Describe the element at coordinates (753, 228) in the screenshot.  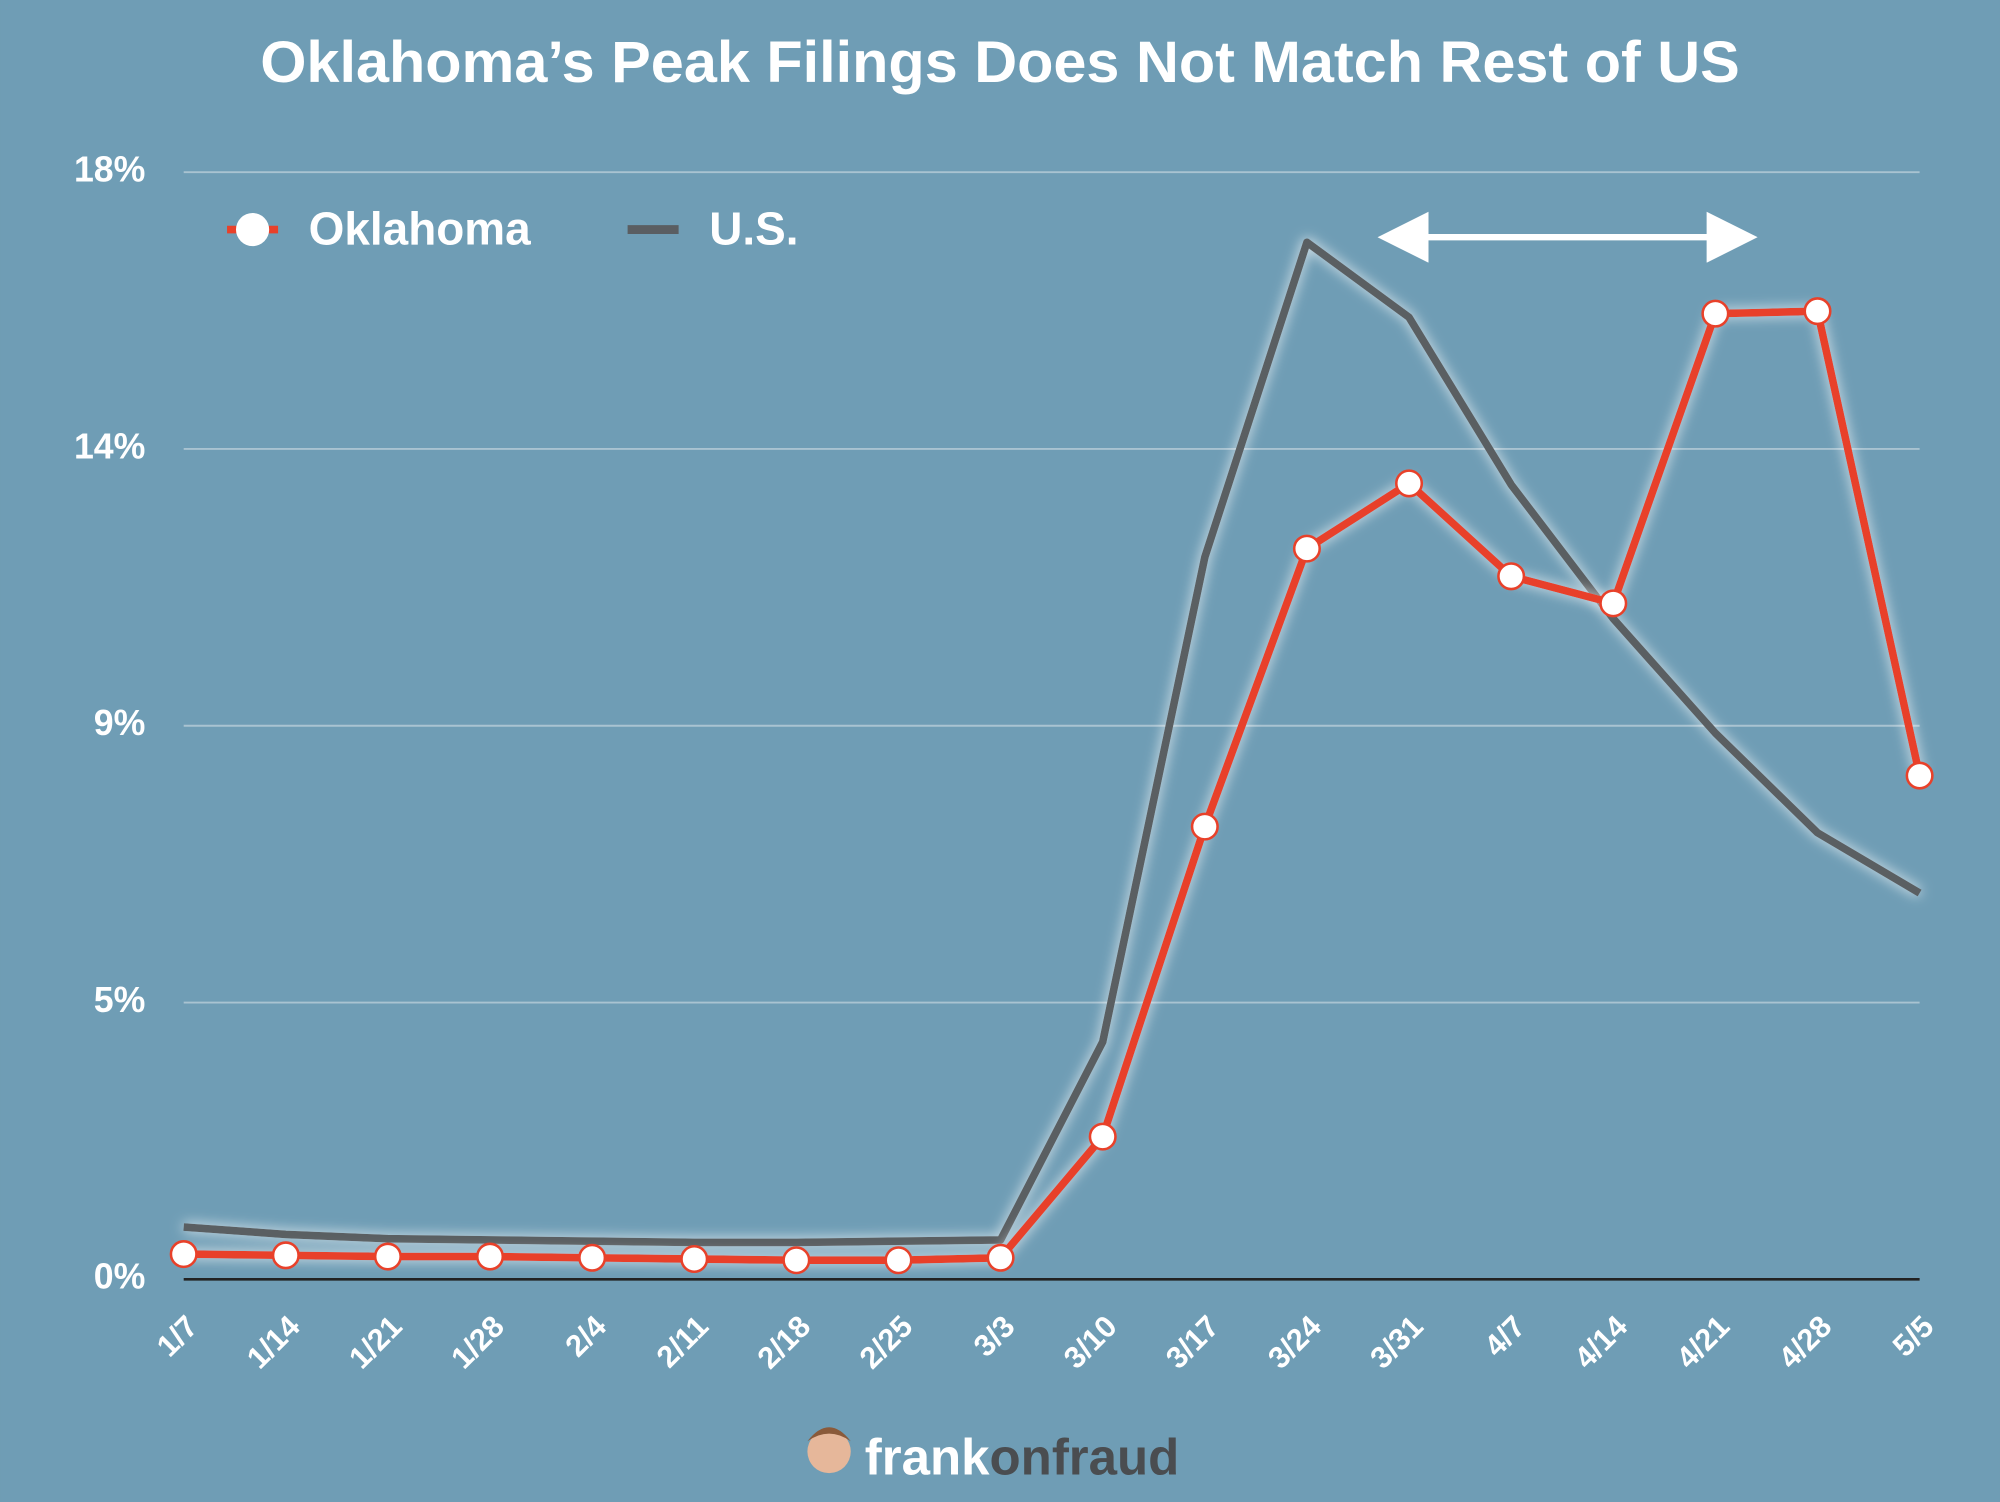
I see `legend-label: U.S.` at that location.